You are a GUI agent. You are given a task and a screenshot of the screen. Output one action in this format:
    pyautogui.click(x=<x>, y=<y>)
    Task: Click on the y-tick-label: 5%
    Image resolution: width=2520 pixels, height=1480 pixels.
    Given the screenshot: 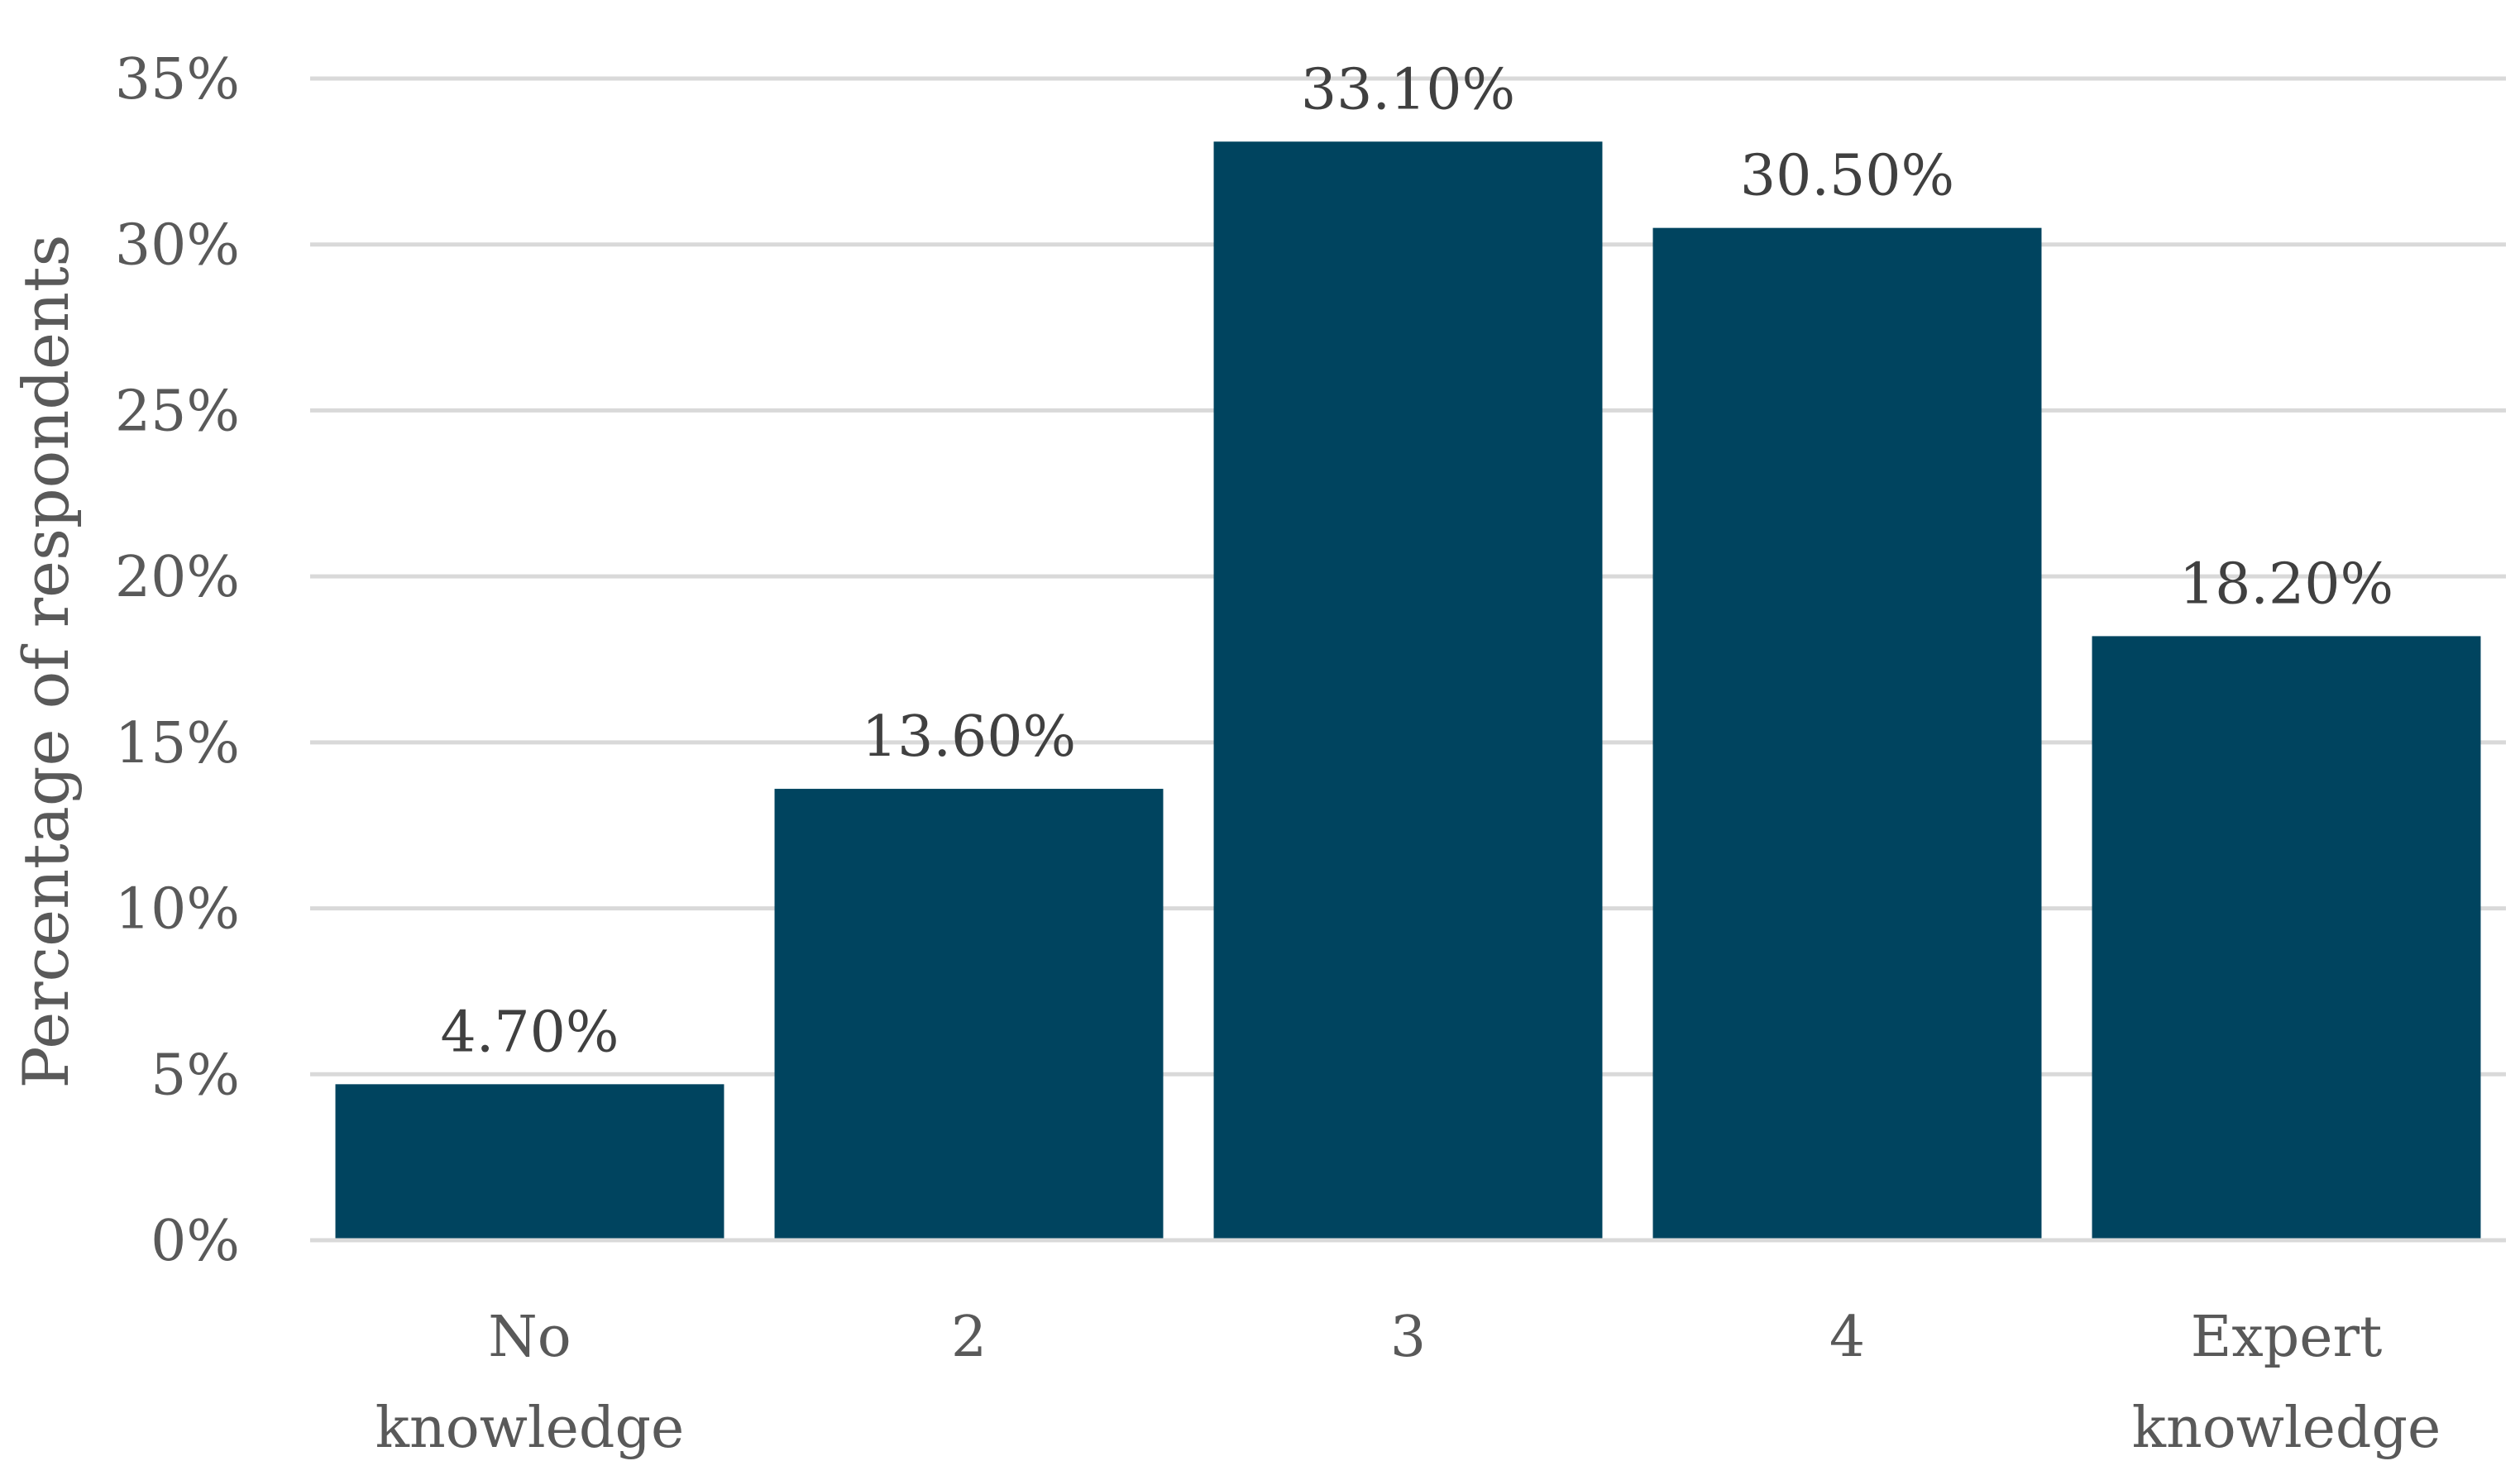 What is the action you would take?
    pyautogui.click(x=195, y=1075)
    